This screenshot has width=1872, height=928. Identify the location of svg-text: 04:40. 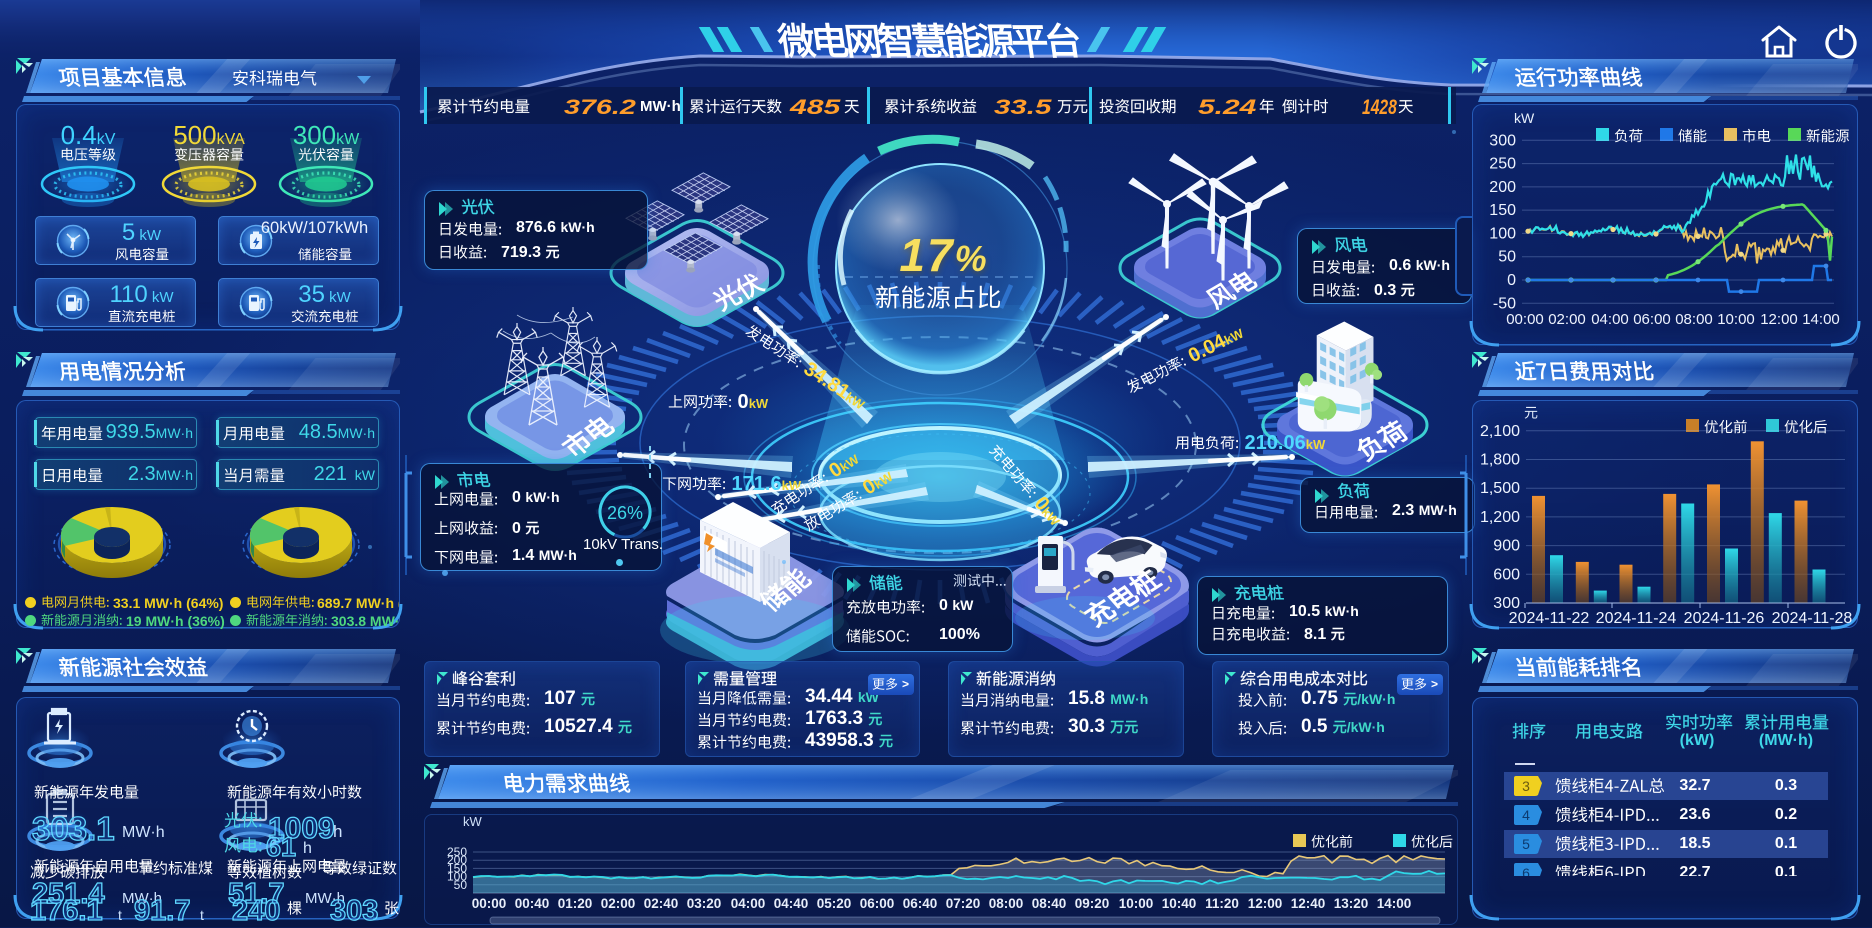
(791, 903).